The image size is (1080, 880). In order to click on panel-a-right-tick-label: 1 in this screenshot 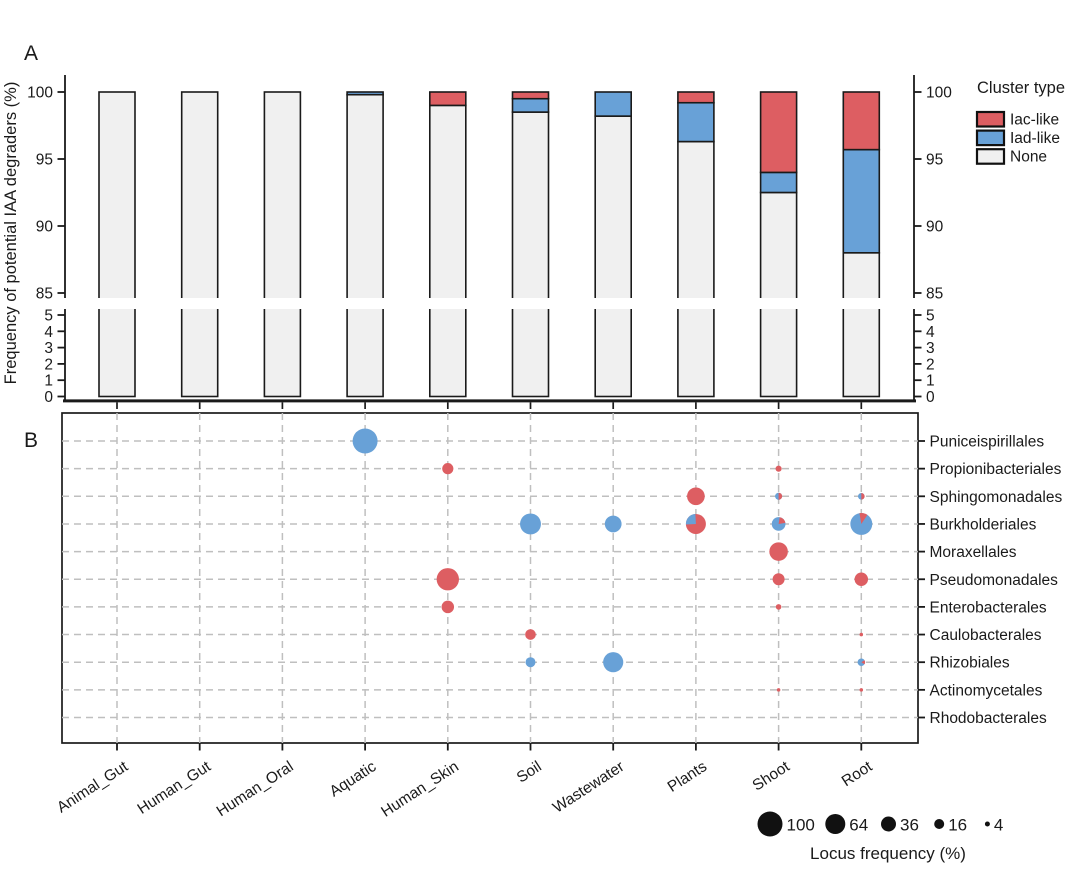, I will do `click(930, 381)`.